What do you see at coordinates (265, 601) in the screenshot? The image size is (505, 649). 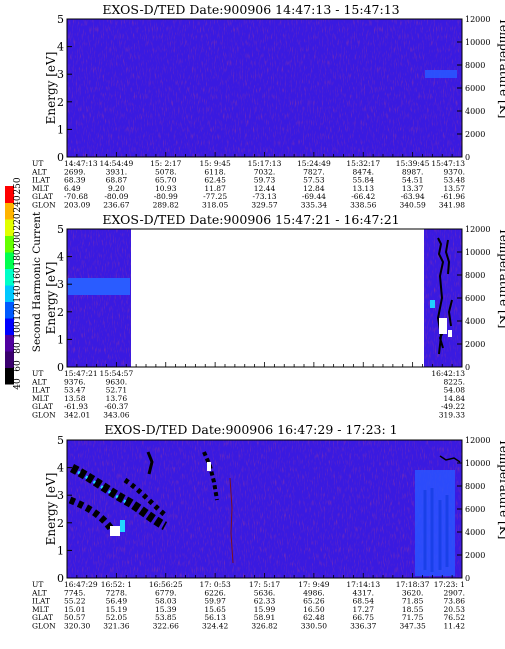 I see `orbit-value: 62.33` at bounding box center [265, 601].